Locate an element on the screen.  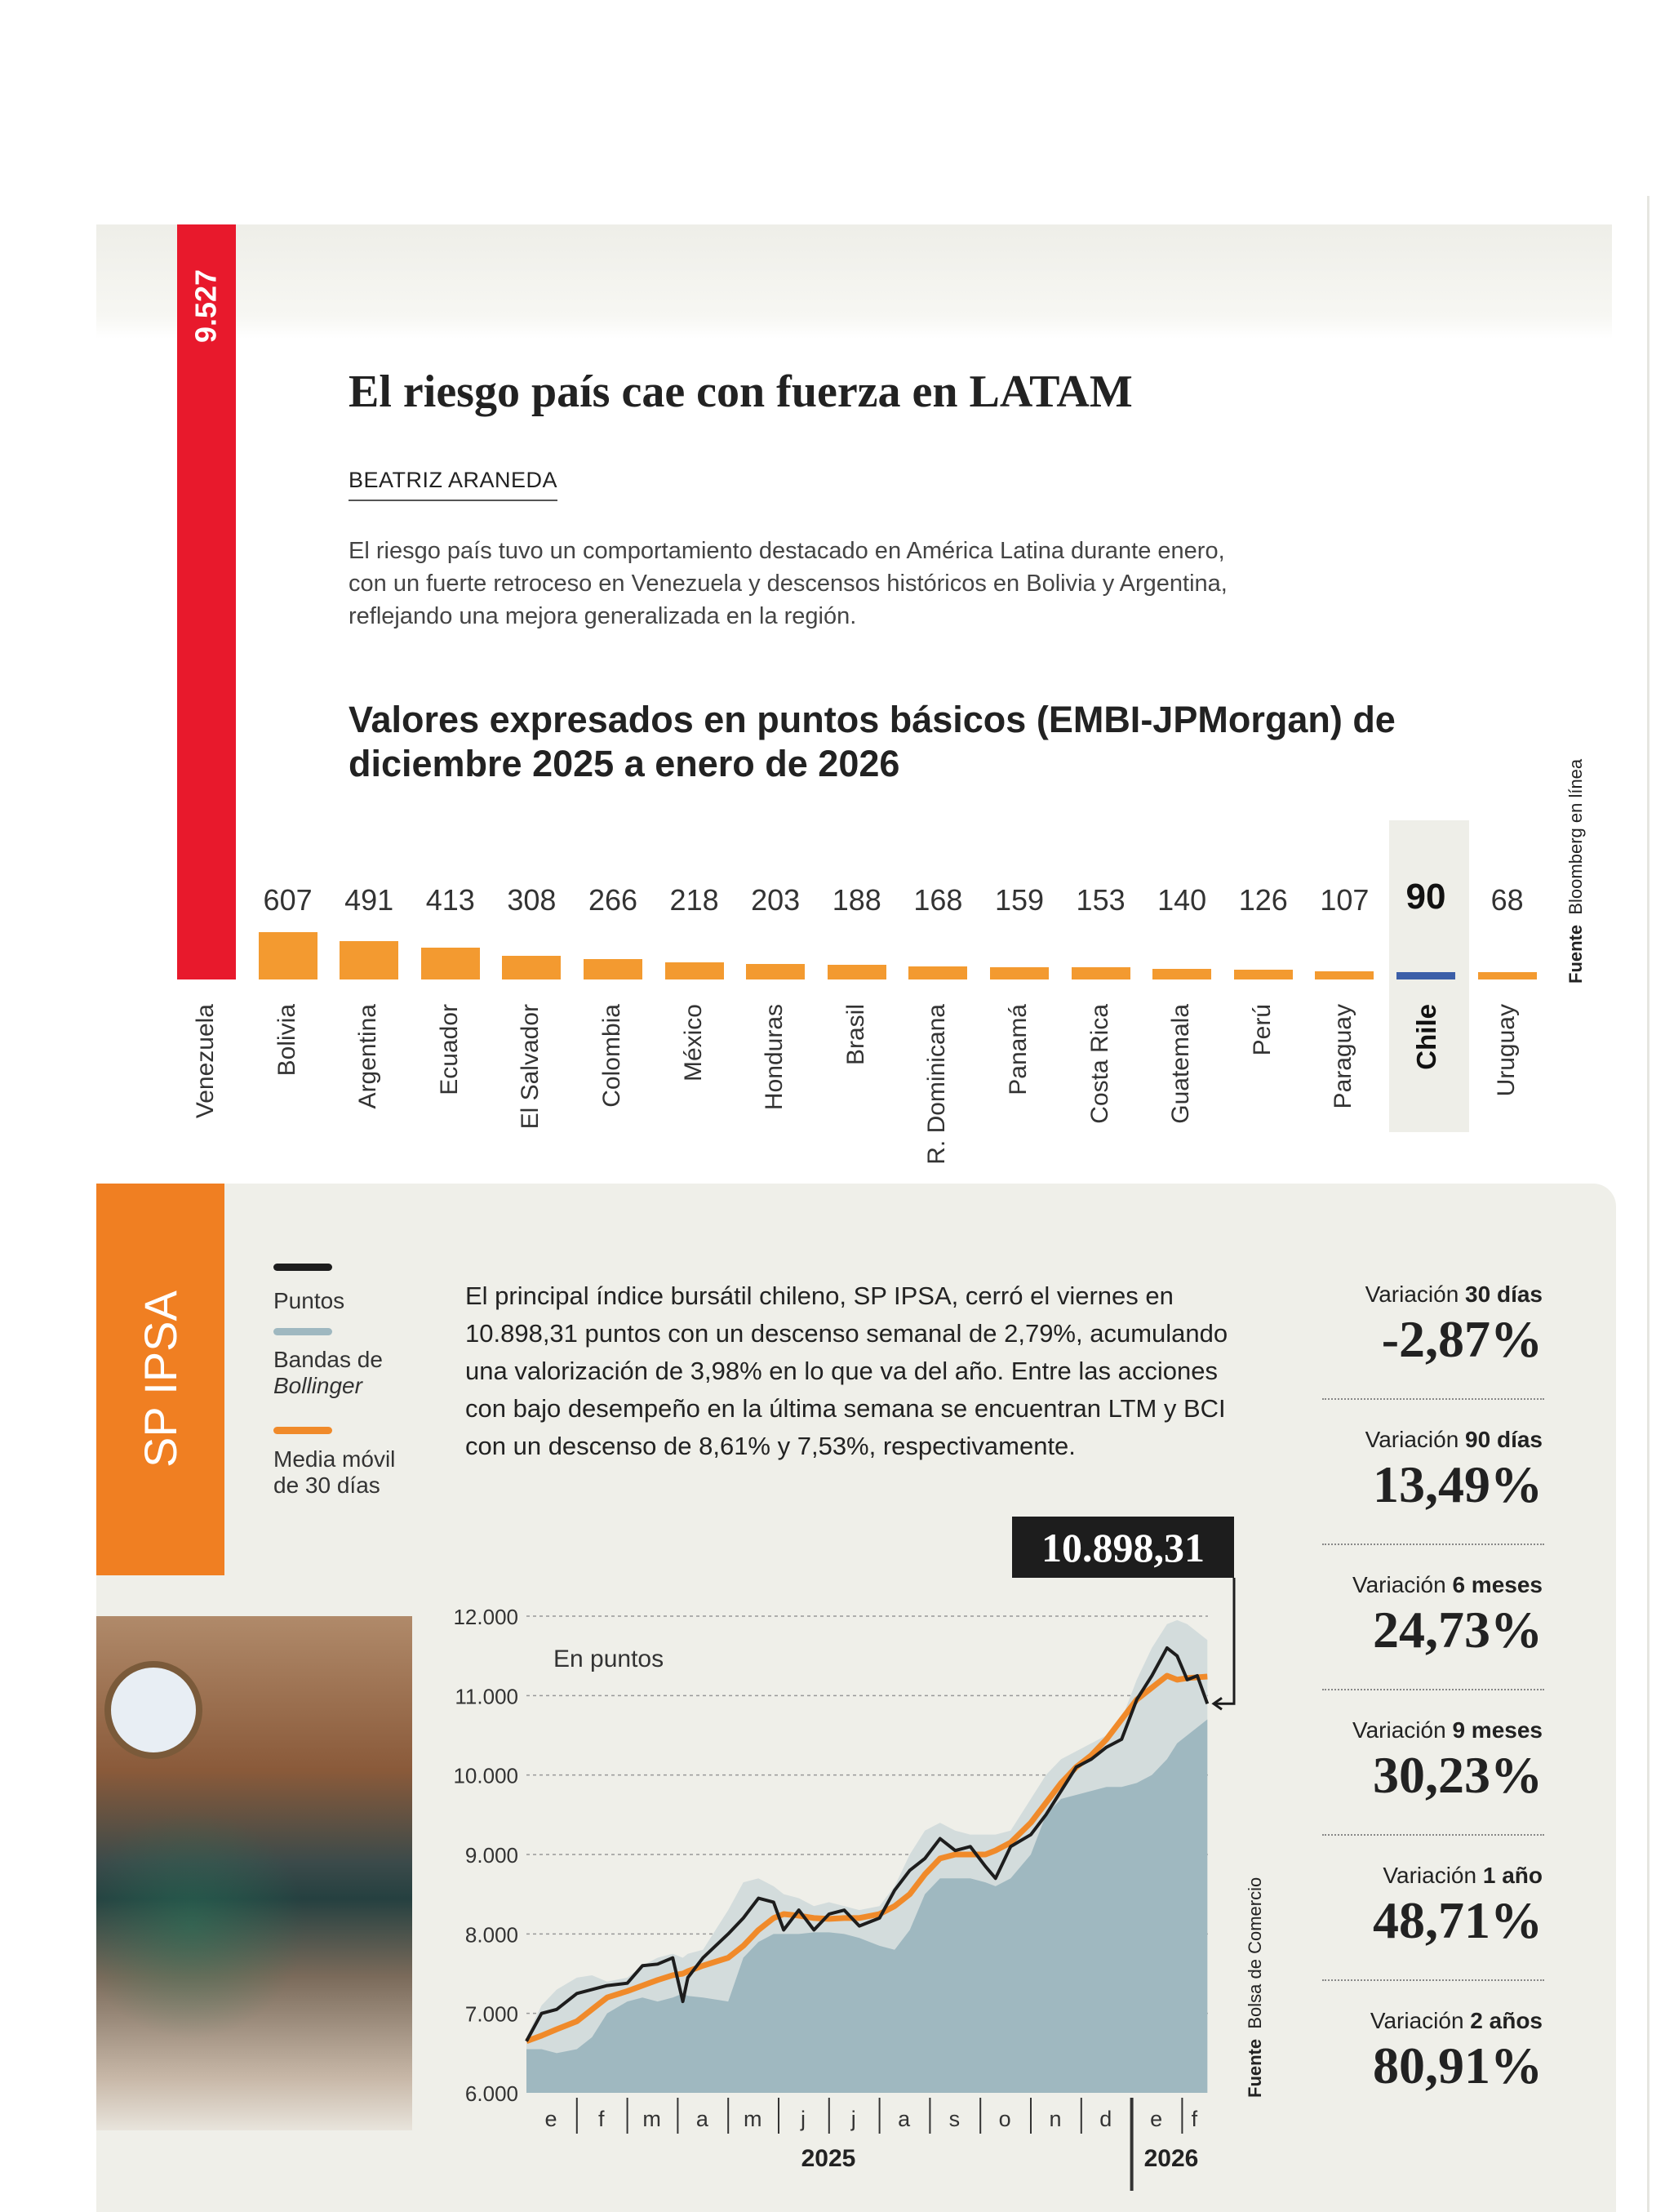
bar-value-label: 159 is located at coordinates (1019, 900).